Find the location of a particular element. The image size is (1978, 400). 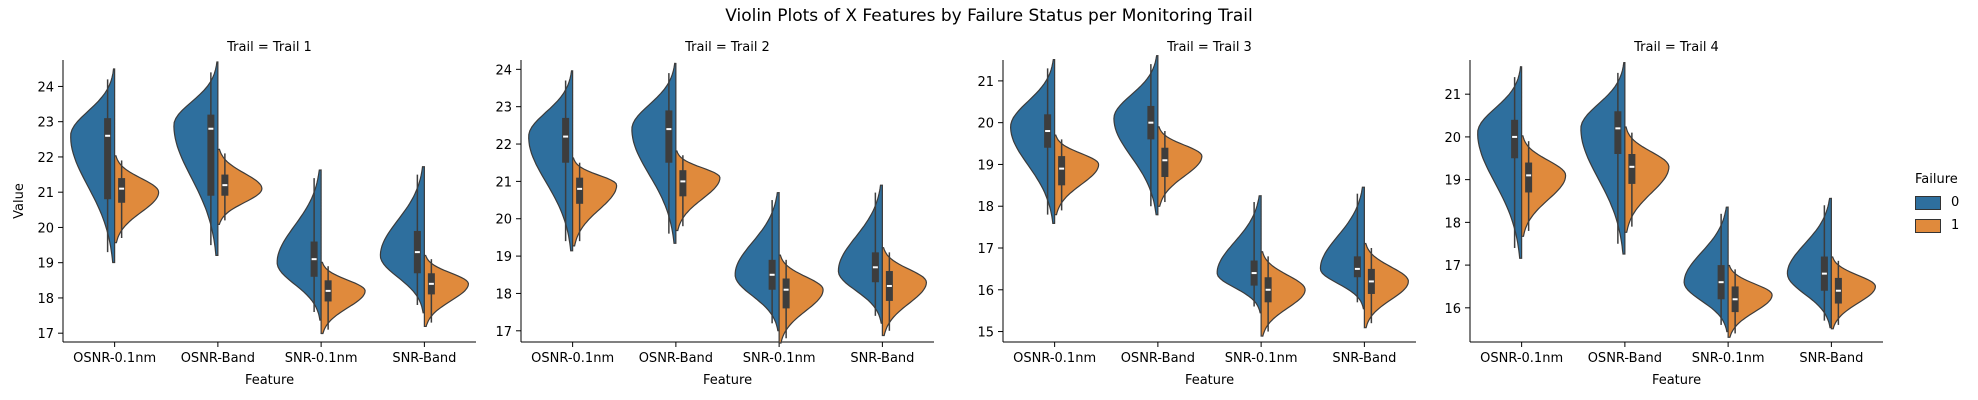

legend-label-0: 0 is located at coordinates (1955, 202).